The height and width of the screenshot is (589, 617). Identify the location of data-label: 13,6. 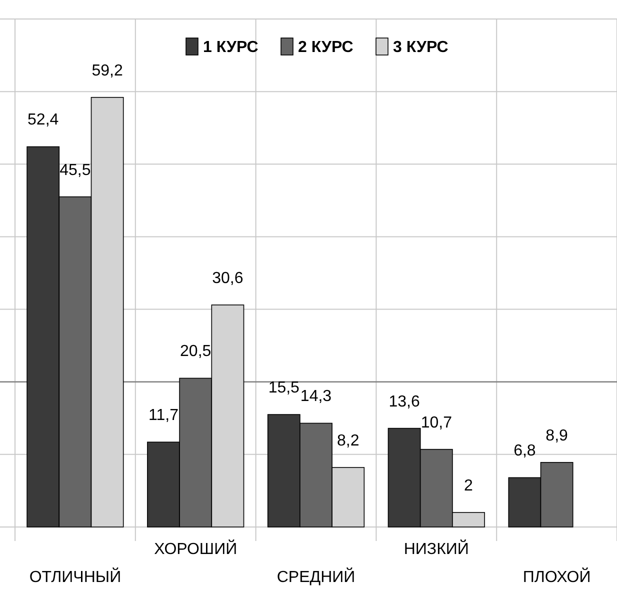
(404, 401).